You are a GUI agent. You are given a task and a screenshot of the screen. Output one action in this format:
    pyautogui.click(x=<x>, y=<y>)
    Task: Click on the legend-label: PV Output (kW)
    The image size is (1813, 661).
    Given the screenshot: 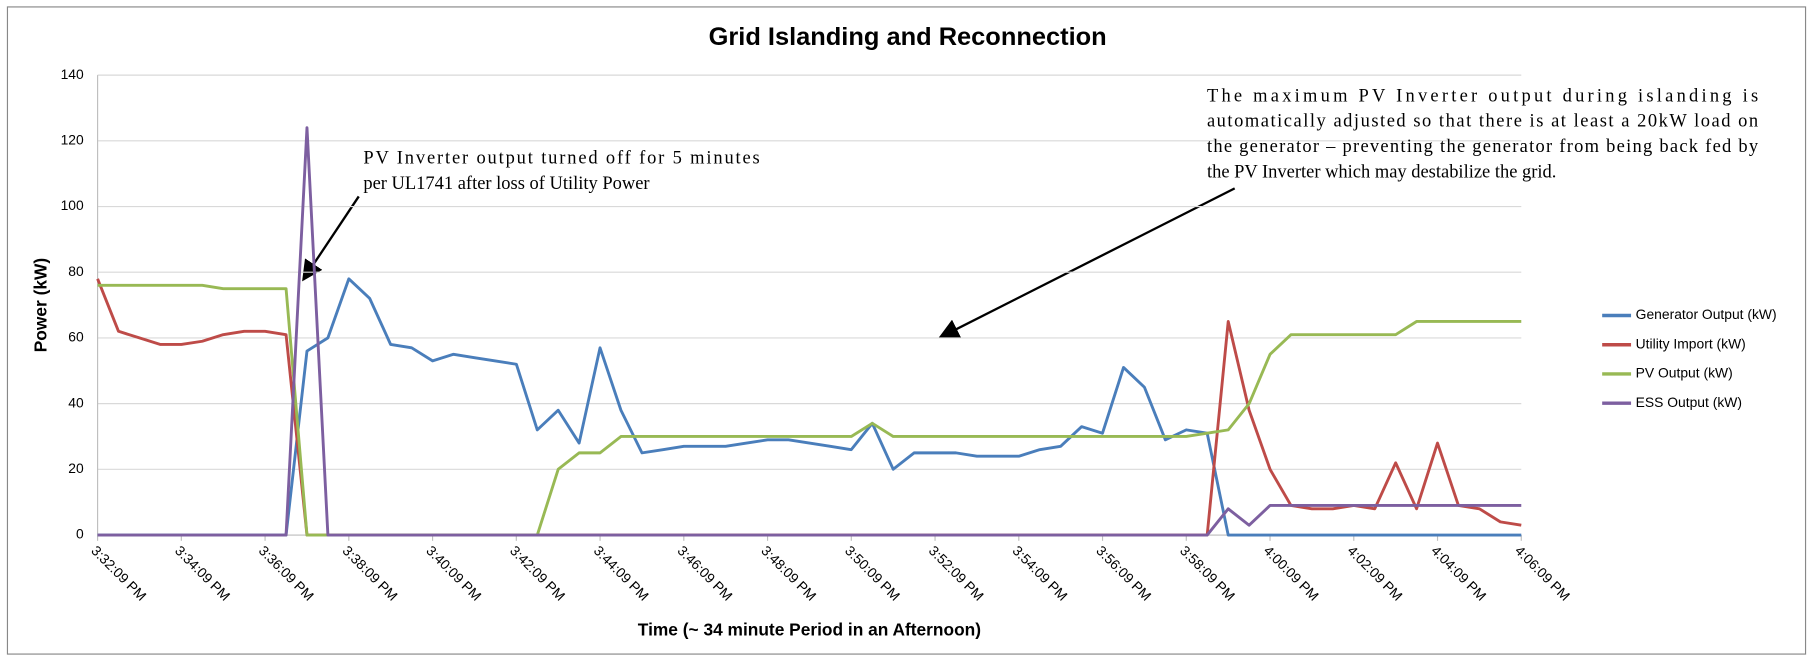 What is the action you would take?
    pyautogui.click(x=1684, y=373)
    